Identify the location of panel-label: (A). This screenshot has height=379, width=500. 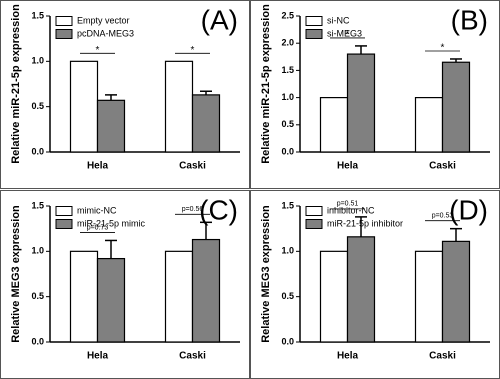
(219, 19).